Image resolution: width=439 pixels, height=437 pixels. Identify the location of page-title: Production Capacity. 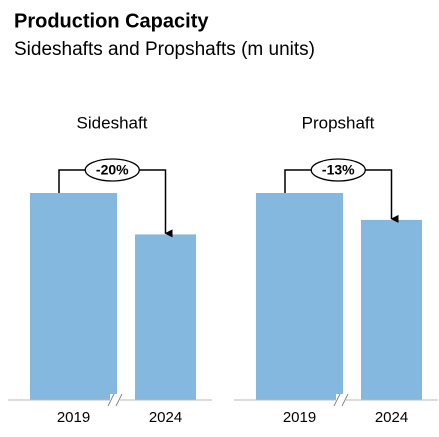
(111, 21).